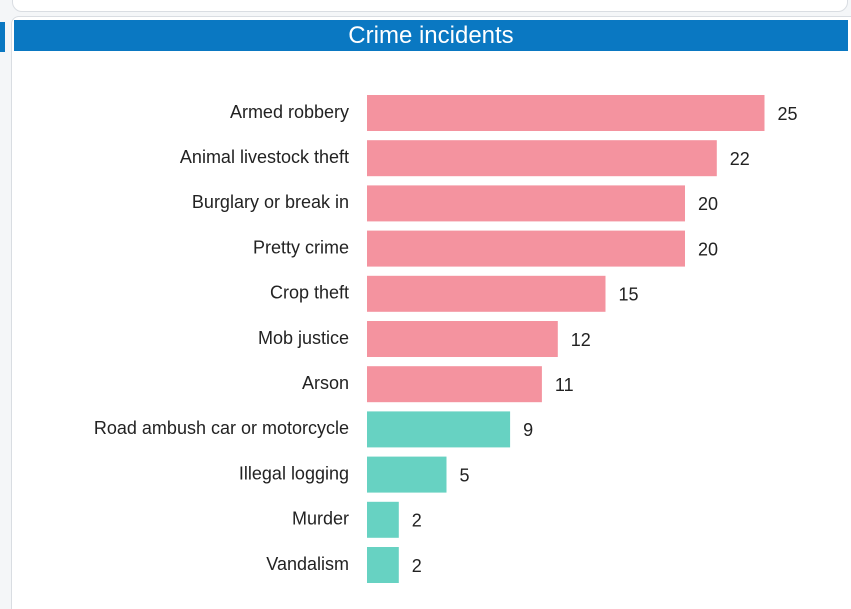  I want to click on data-label: 11, so click(564, 385).